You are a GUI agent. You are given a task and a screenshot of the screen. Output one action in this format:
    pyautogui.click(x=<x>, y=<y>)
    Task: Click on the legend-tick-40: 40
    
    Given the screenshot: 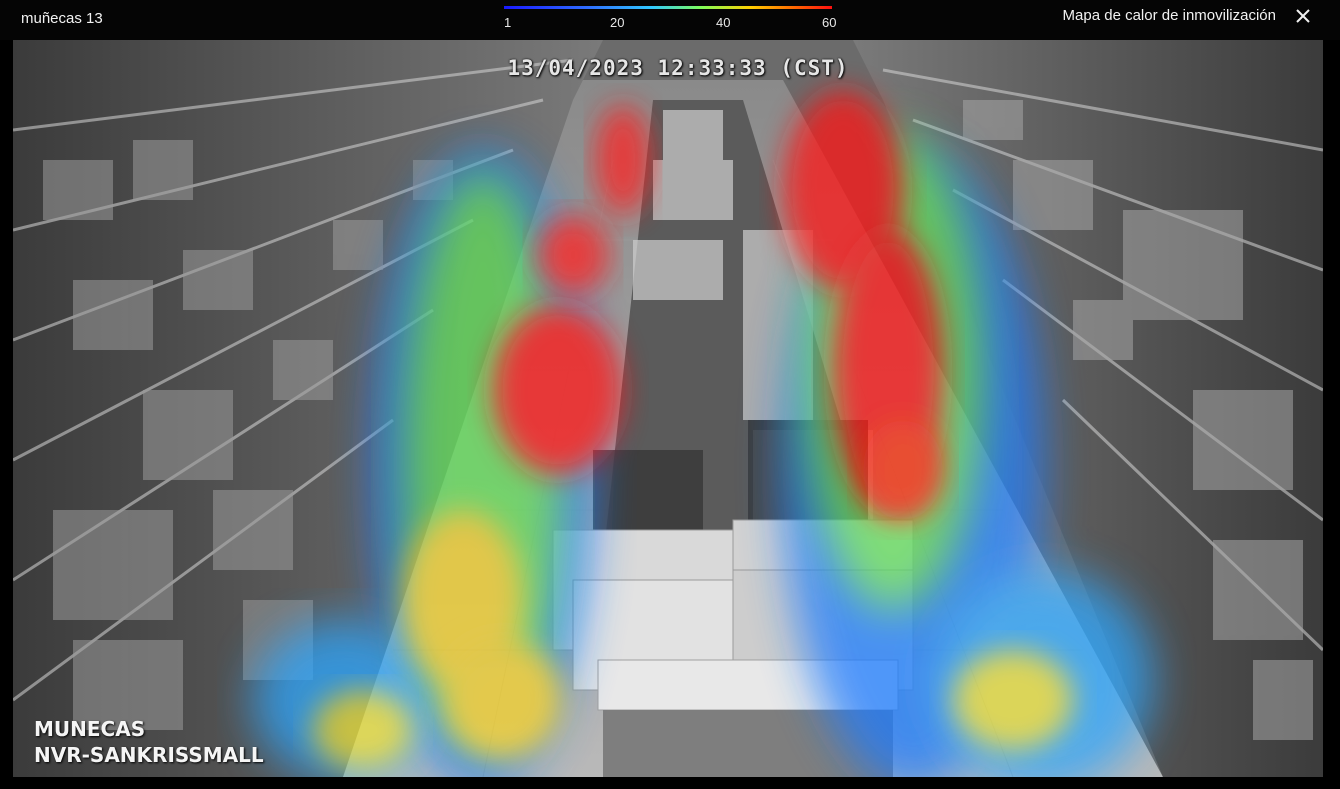 What is the action you would take?
    pyautogui.click(x=723, y=22)
    